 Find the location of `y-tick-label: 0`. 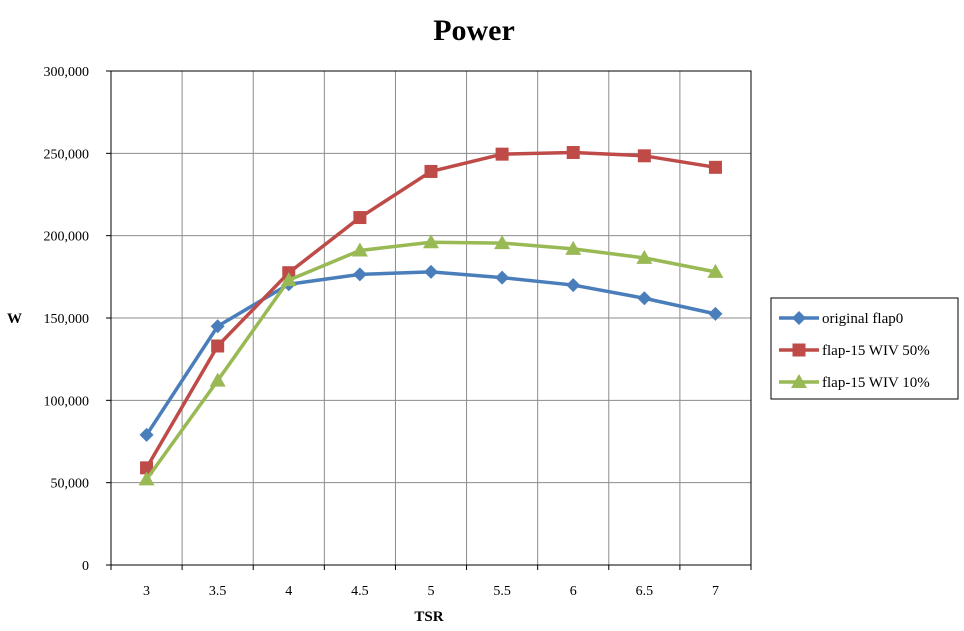

y-tick-label: 0 is located at coordinates (85, 566).